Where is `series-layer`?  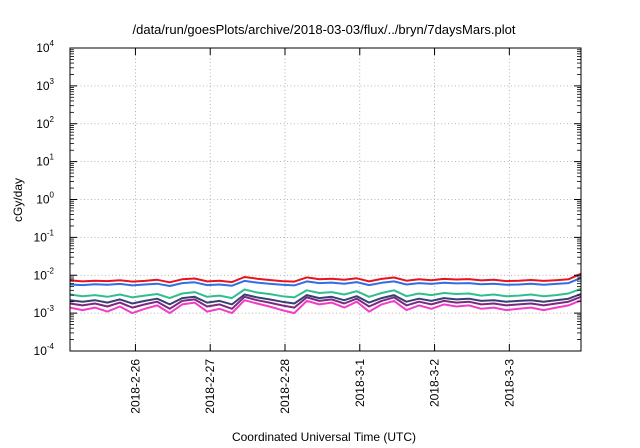
series-layer is located at coordinates (325, 293).